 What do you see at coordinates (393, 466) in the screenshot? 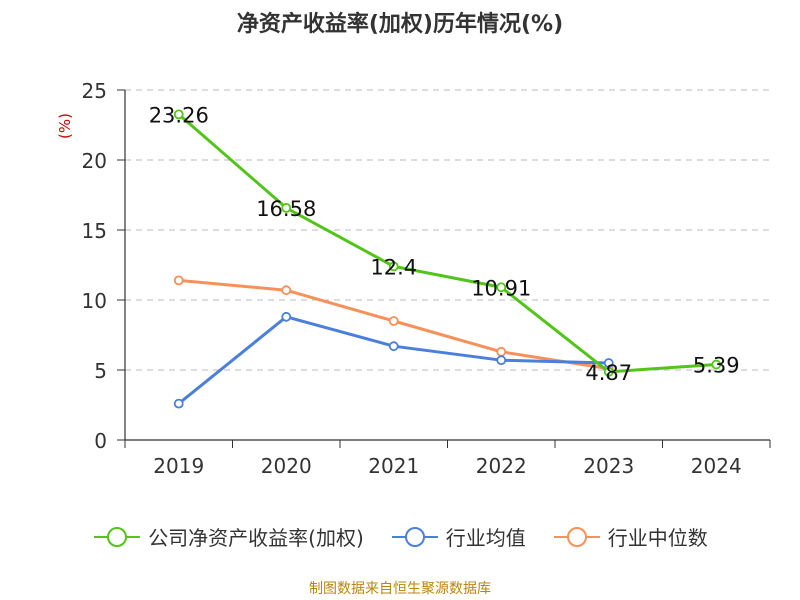
I see `x-tick-label: 2021` at bounding box center [393, 466].